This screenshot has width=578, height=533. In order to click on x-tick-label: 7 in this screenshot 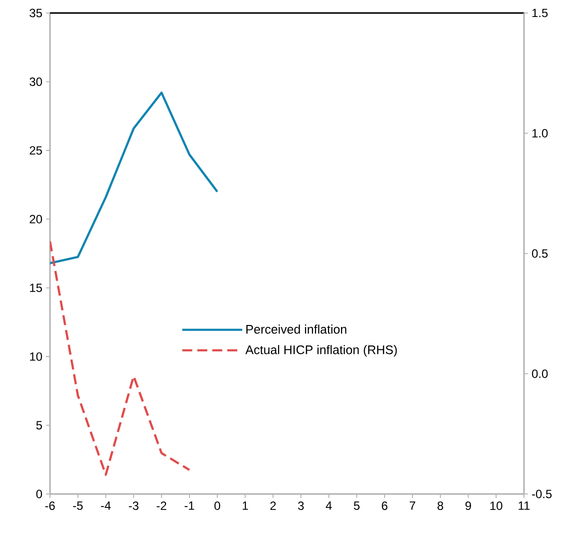, I will do `click(413, 506)`.